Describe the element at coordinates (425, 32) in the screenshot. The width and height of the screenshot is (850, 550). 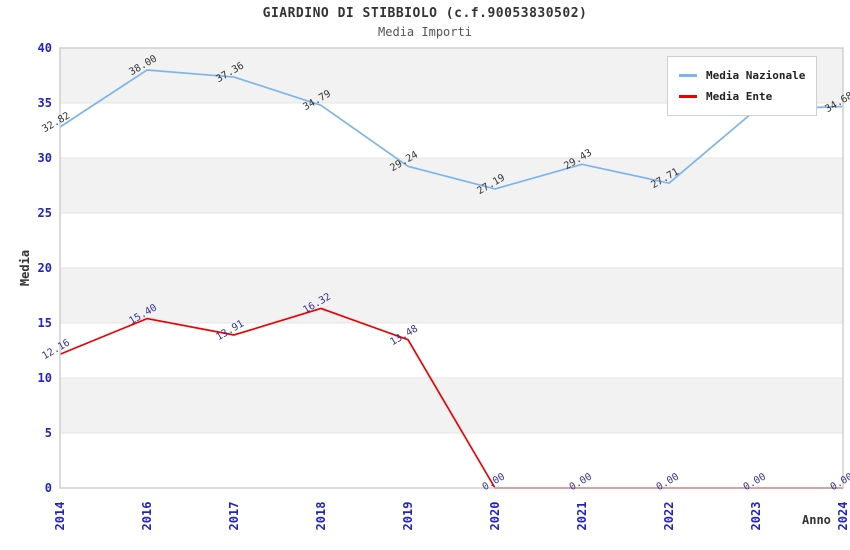
I see `chart-subtitle: Media Importi` at that location.